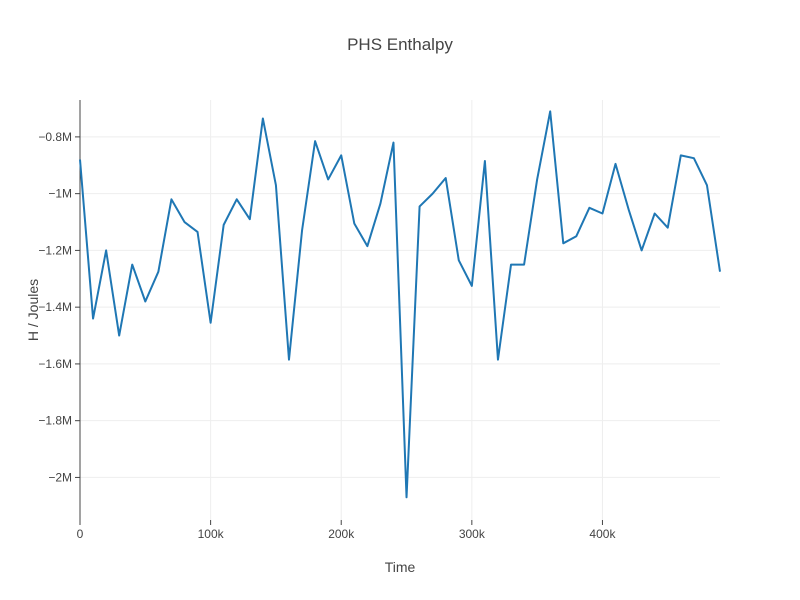  What do you see at coordinates (211, 534) in the screenshot?
I see `x-tick-label: 100k` at bounding box center [211, 534].